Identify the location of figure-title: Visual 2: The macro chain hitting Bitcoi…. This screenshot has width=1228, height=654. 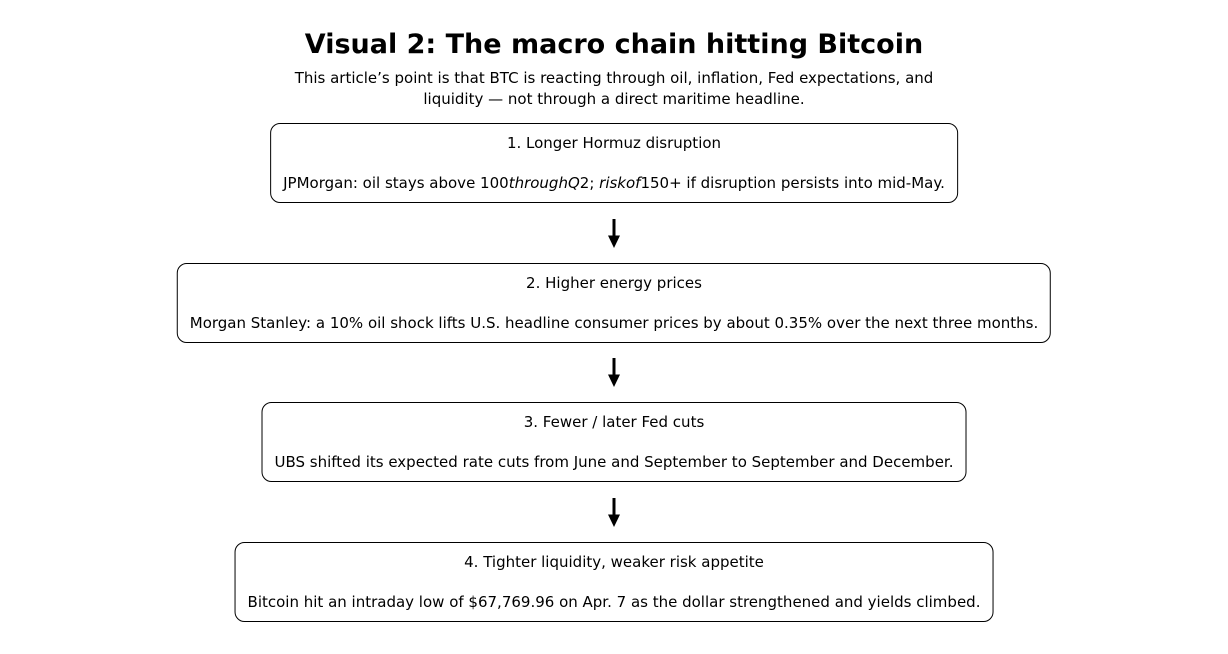
(614, 44).